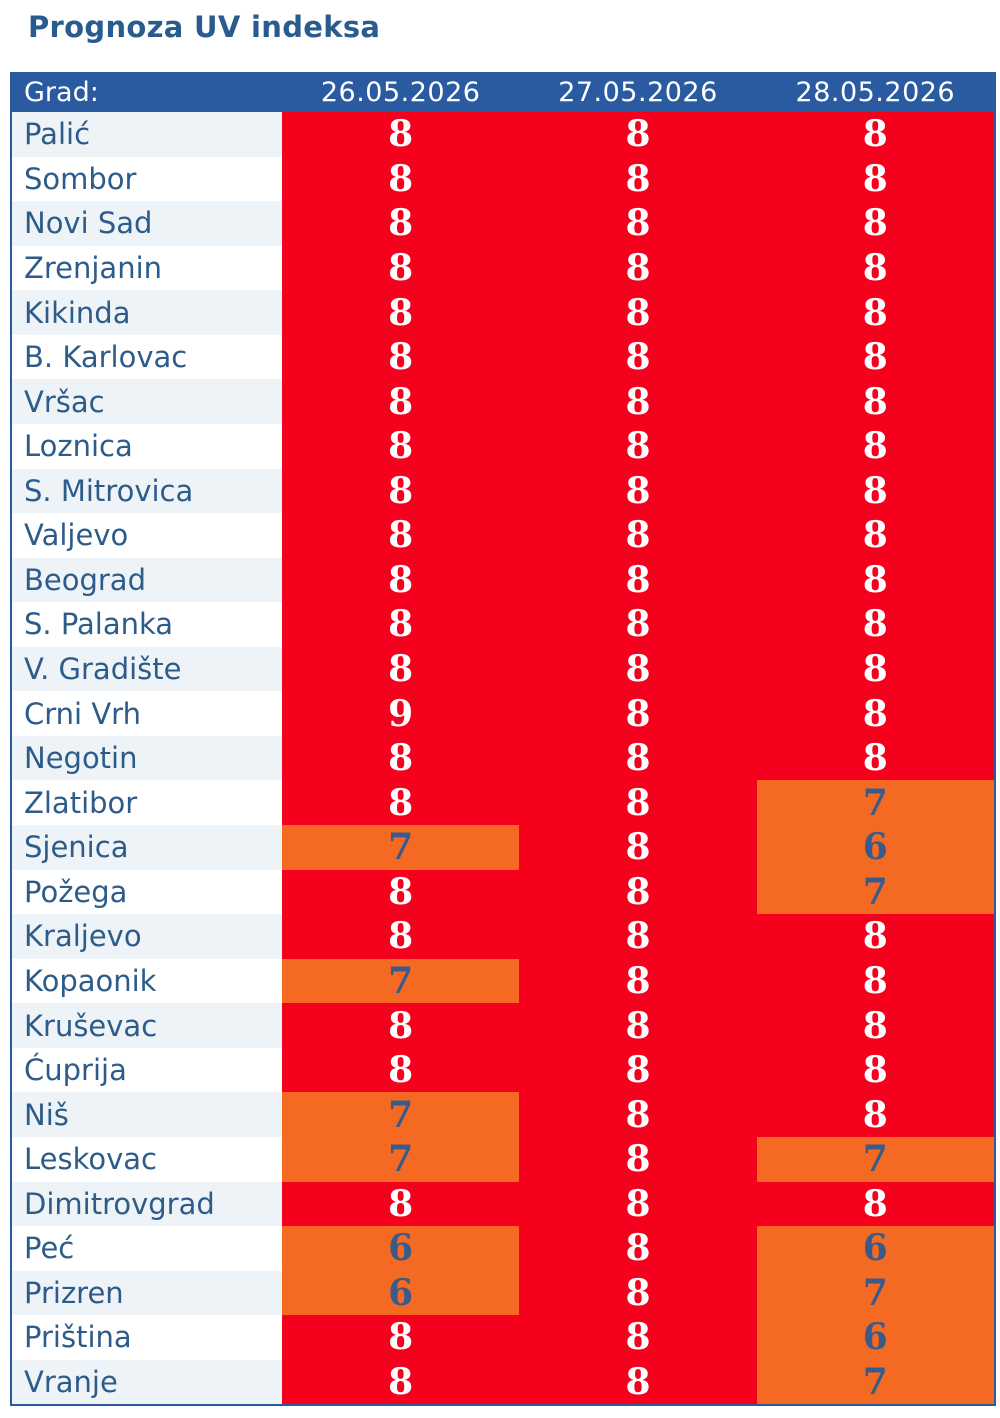 The width and height of the screenshot is (1000, 1418). I want to click on page-title: Prognoza UV indeksa, so click(204, 27).